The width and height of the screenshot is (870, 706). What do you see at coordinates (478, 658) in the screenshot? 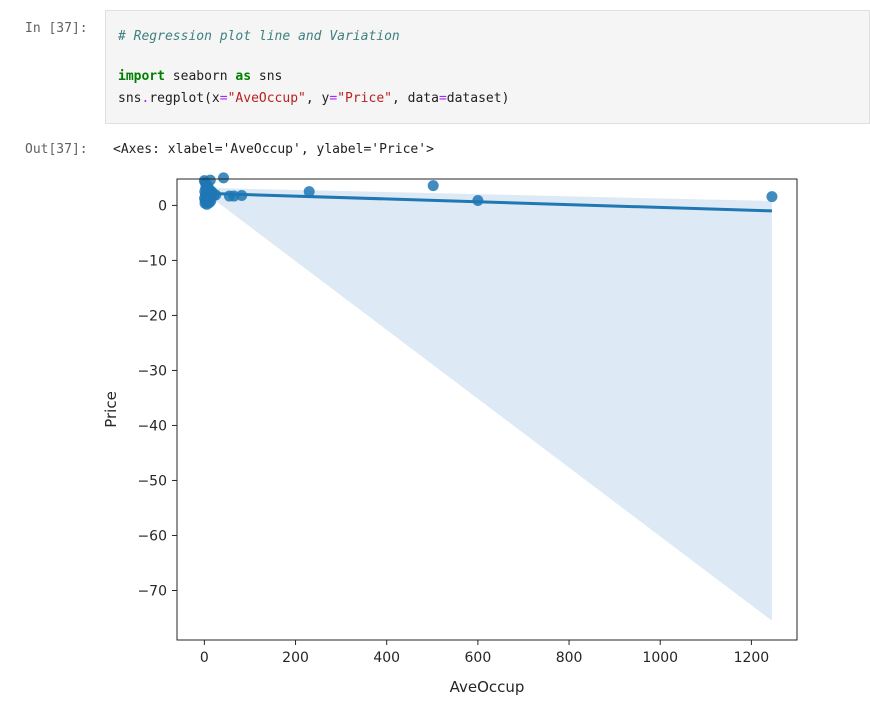
I see `x-tick-label: 600` at bounding box center [478, 658].